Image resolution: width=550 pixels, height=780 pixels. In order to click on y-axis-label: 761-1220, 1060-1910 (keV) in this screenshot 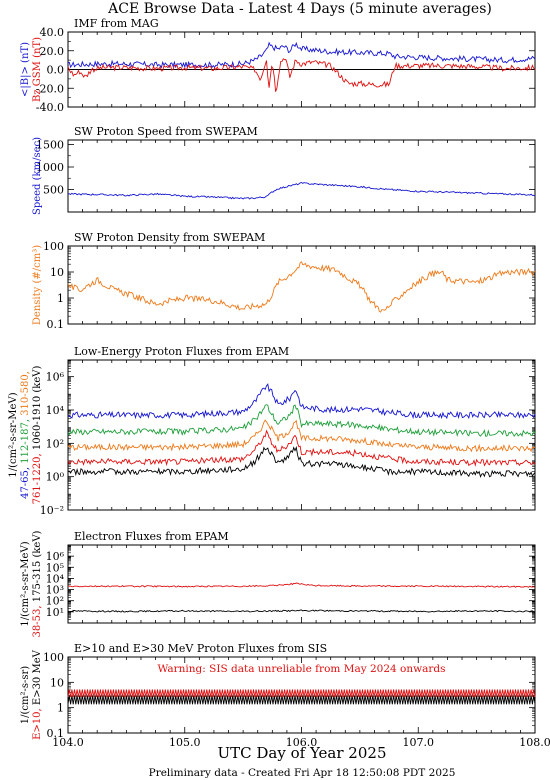, I will do `click(37, 435)`.